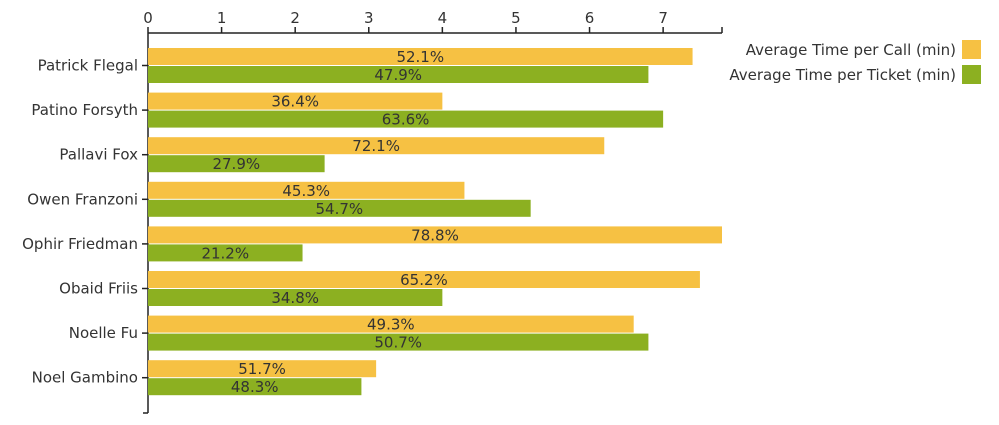 Image resolution: width=999 pixels, height=425 pixels. I want to click on data-label: 63.6%, so click(406, 120).